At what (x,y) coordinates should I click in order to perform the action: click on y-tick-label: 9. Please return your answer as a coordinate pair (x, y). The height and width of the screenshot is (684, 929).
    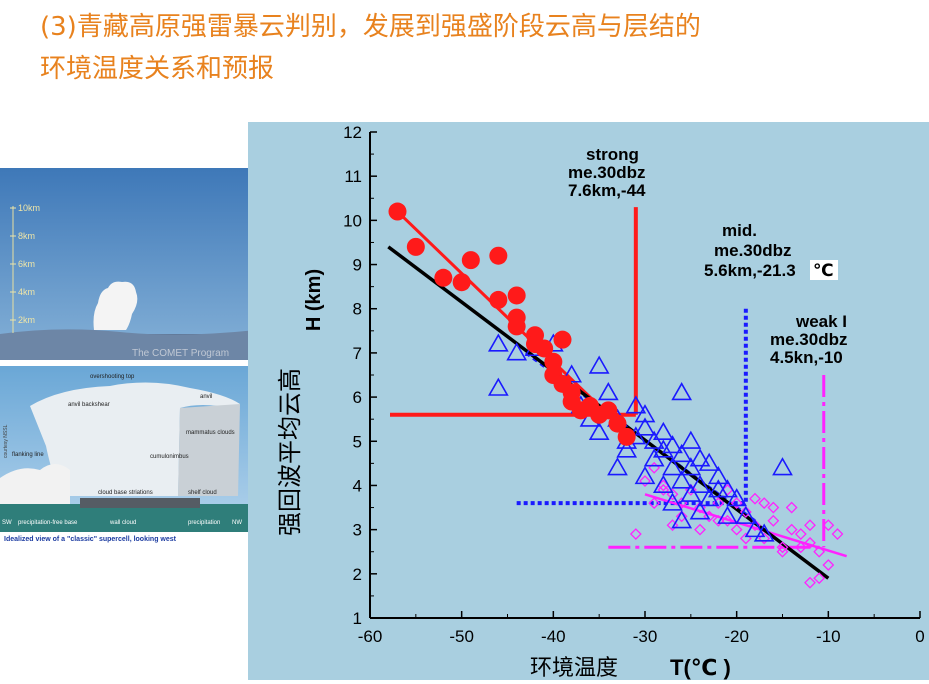
    Looking at the image, I should click on (357, 265).